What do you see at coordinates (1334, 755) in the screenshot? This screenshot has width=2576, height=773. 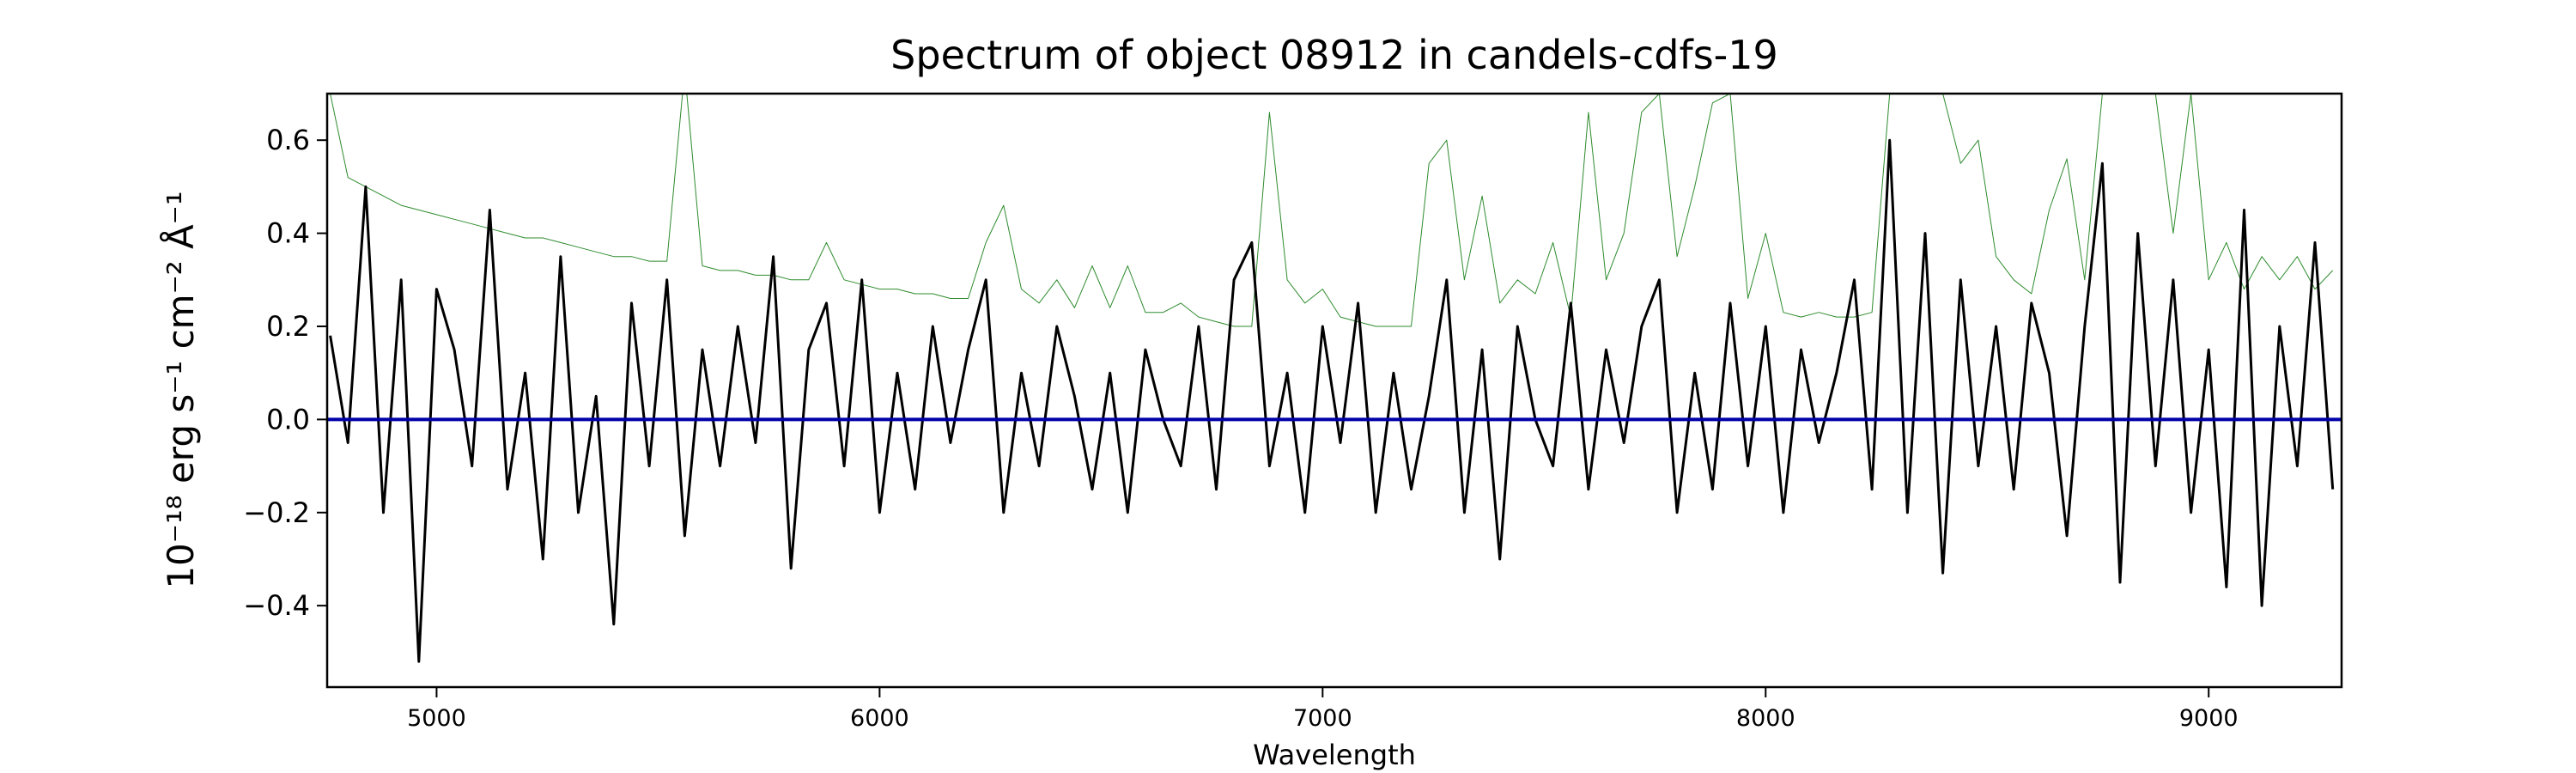 I see `x-axis-label: Wavelength` at bounding box center [1334, 755].